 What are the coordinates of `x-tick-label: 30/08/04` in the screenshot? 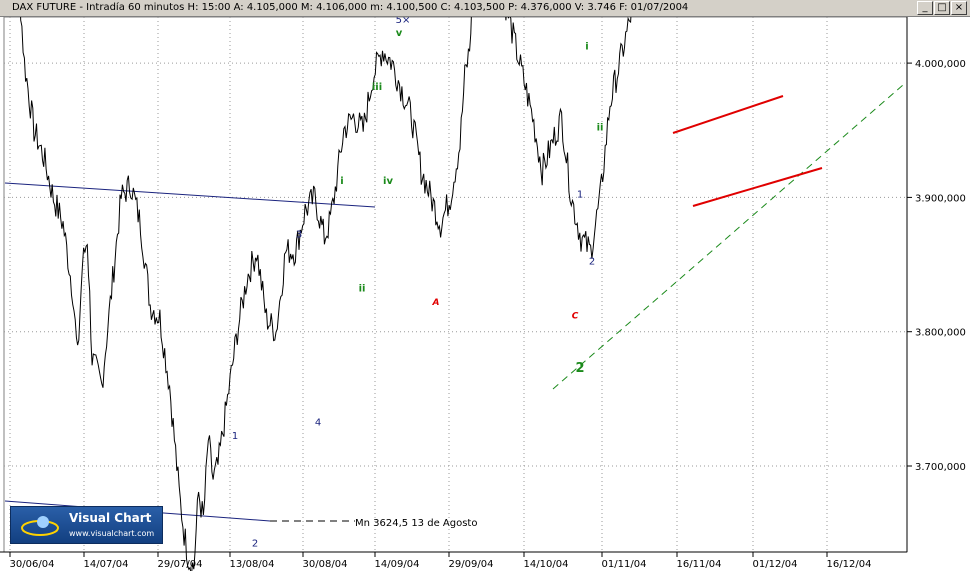 It's located at (325, 564).